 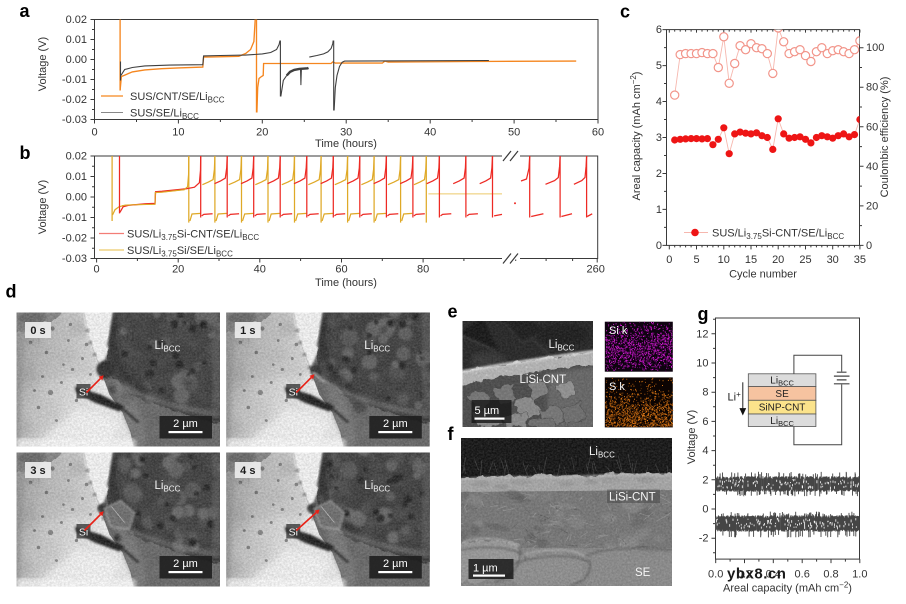 What do you see at coordinates (625, 12) in the screenshot?
I see `svg-text: c` at bounding box center [625, 12].